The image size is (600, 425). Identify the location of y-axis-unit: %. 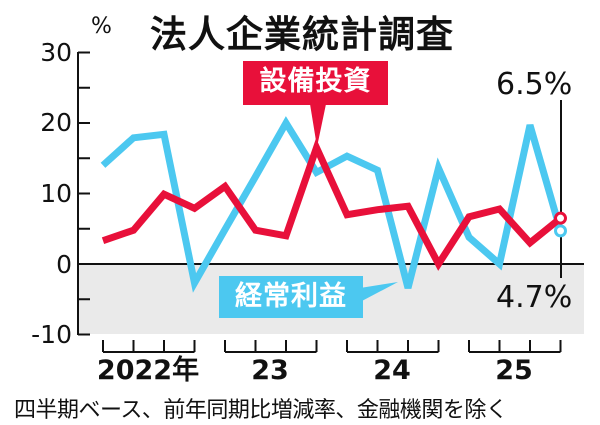
(101, 26).